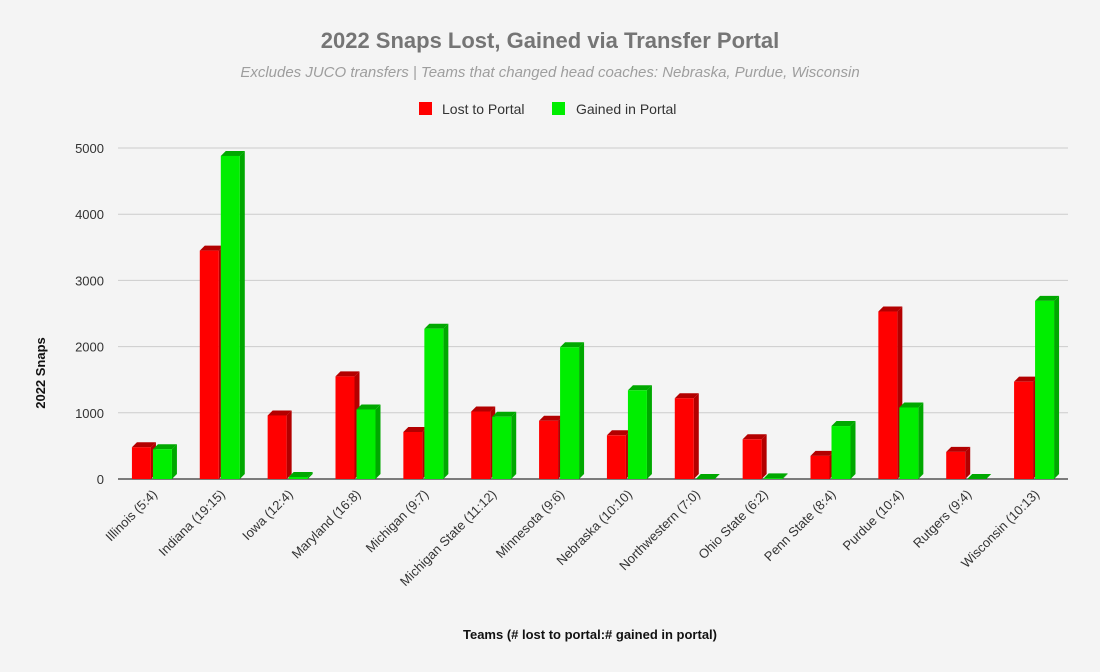 The width and height of the screenshot is (1100, 672). What do you see at coordinates (800, 526) in the screenshot?
I see `x-tick-label: Penn State (8:4)` at bounding box center [800, 526].